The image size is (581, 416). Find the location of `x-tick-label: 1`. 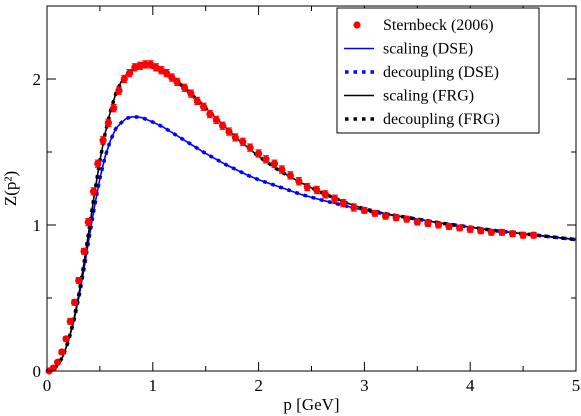

x-tick-label: 1 is located at coordinates (153, 385).